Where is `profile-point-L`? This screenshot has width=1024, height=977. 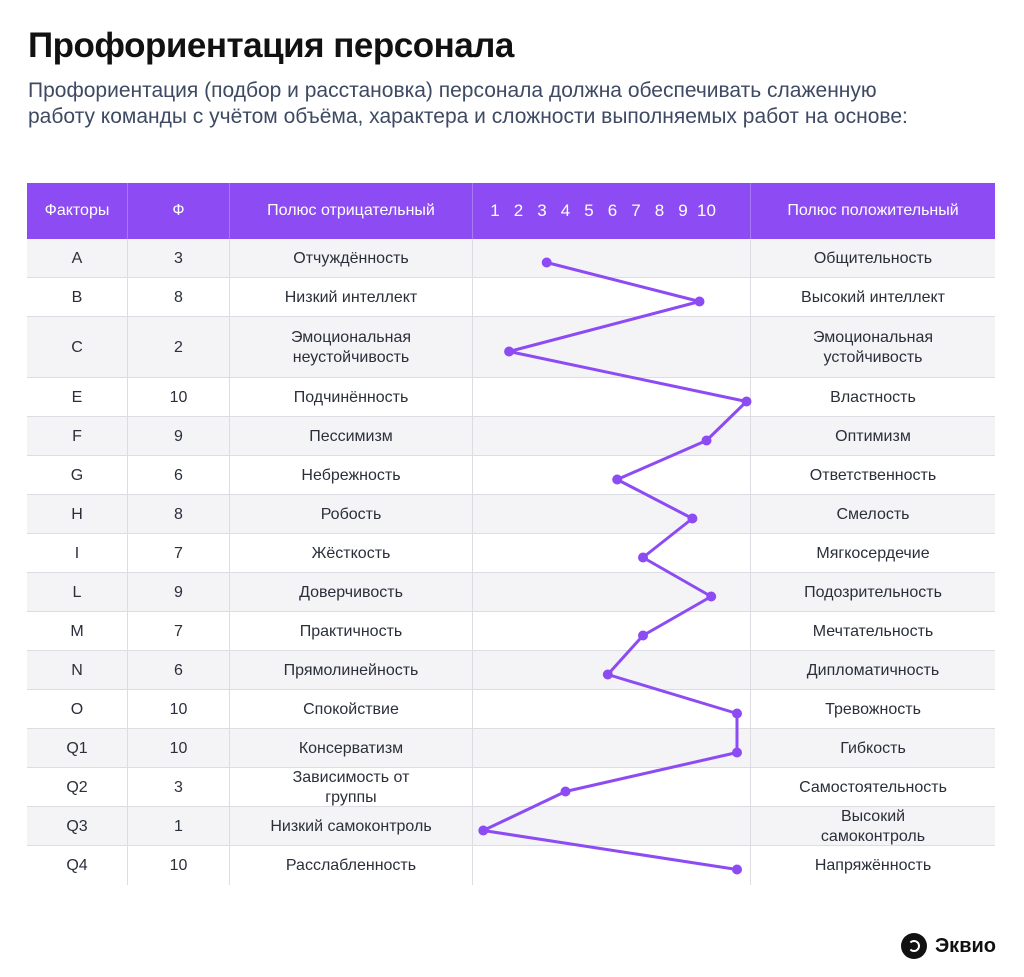 profile-point-L is located at coordinates (711, 596).